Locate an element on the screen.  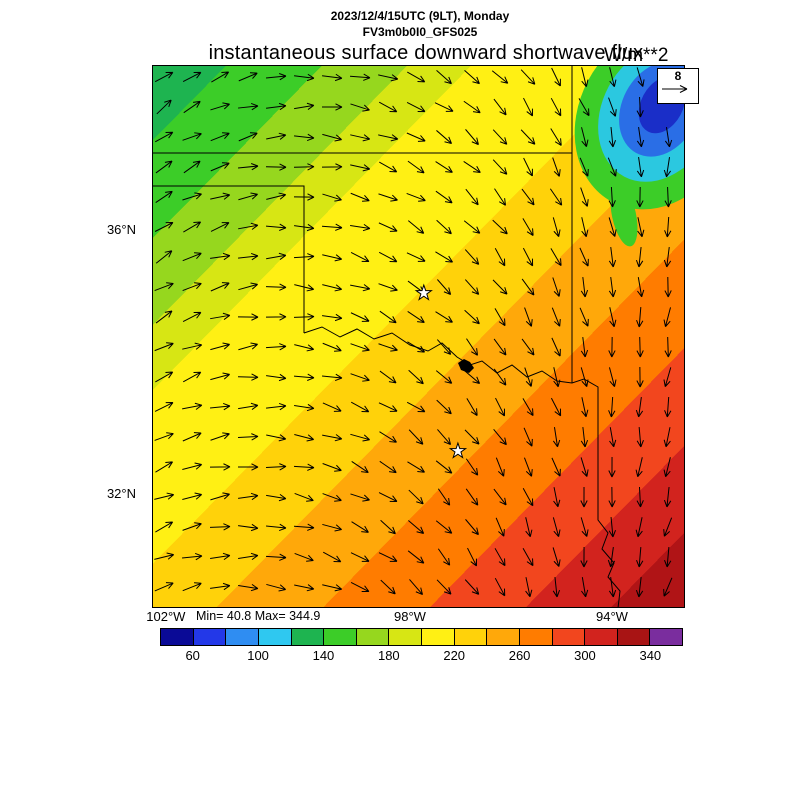
red-river-texas-border is located at coordinates (462, 467).